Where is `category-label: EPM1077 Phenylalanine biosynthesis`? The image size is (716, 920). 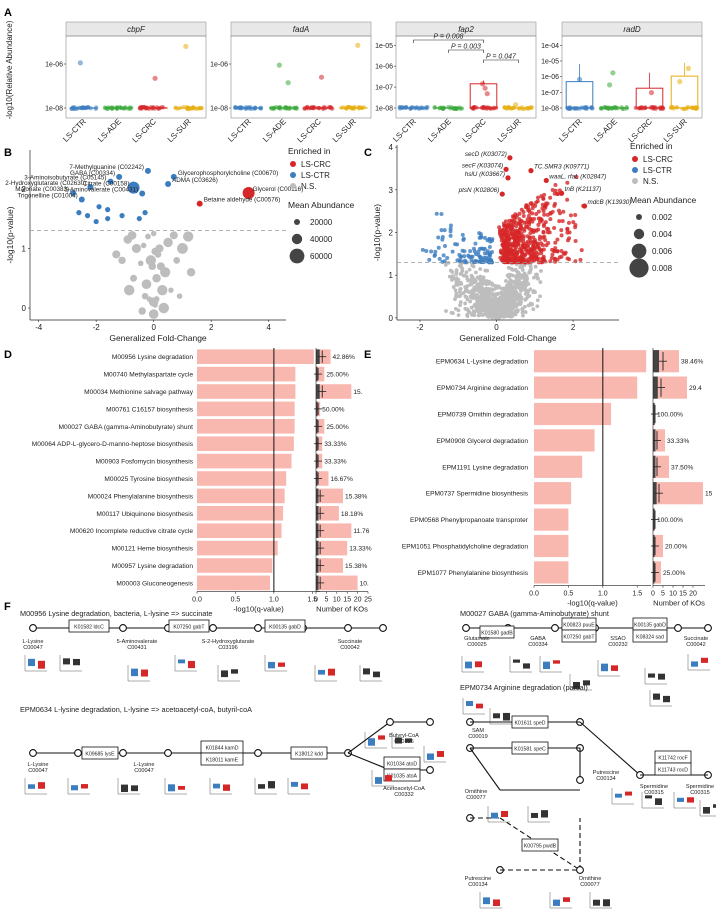 category-label: EPM1077 Phenylalanine biosynthesis is located at coordinates (473, 573).